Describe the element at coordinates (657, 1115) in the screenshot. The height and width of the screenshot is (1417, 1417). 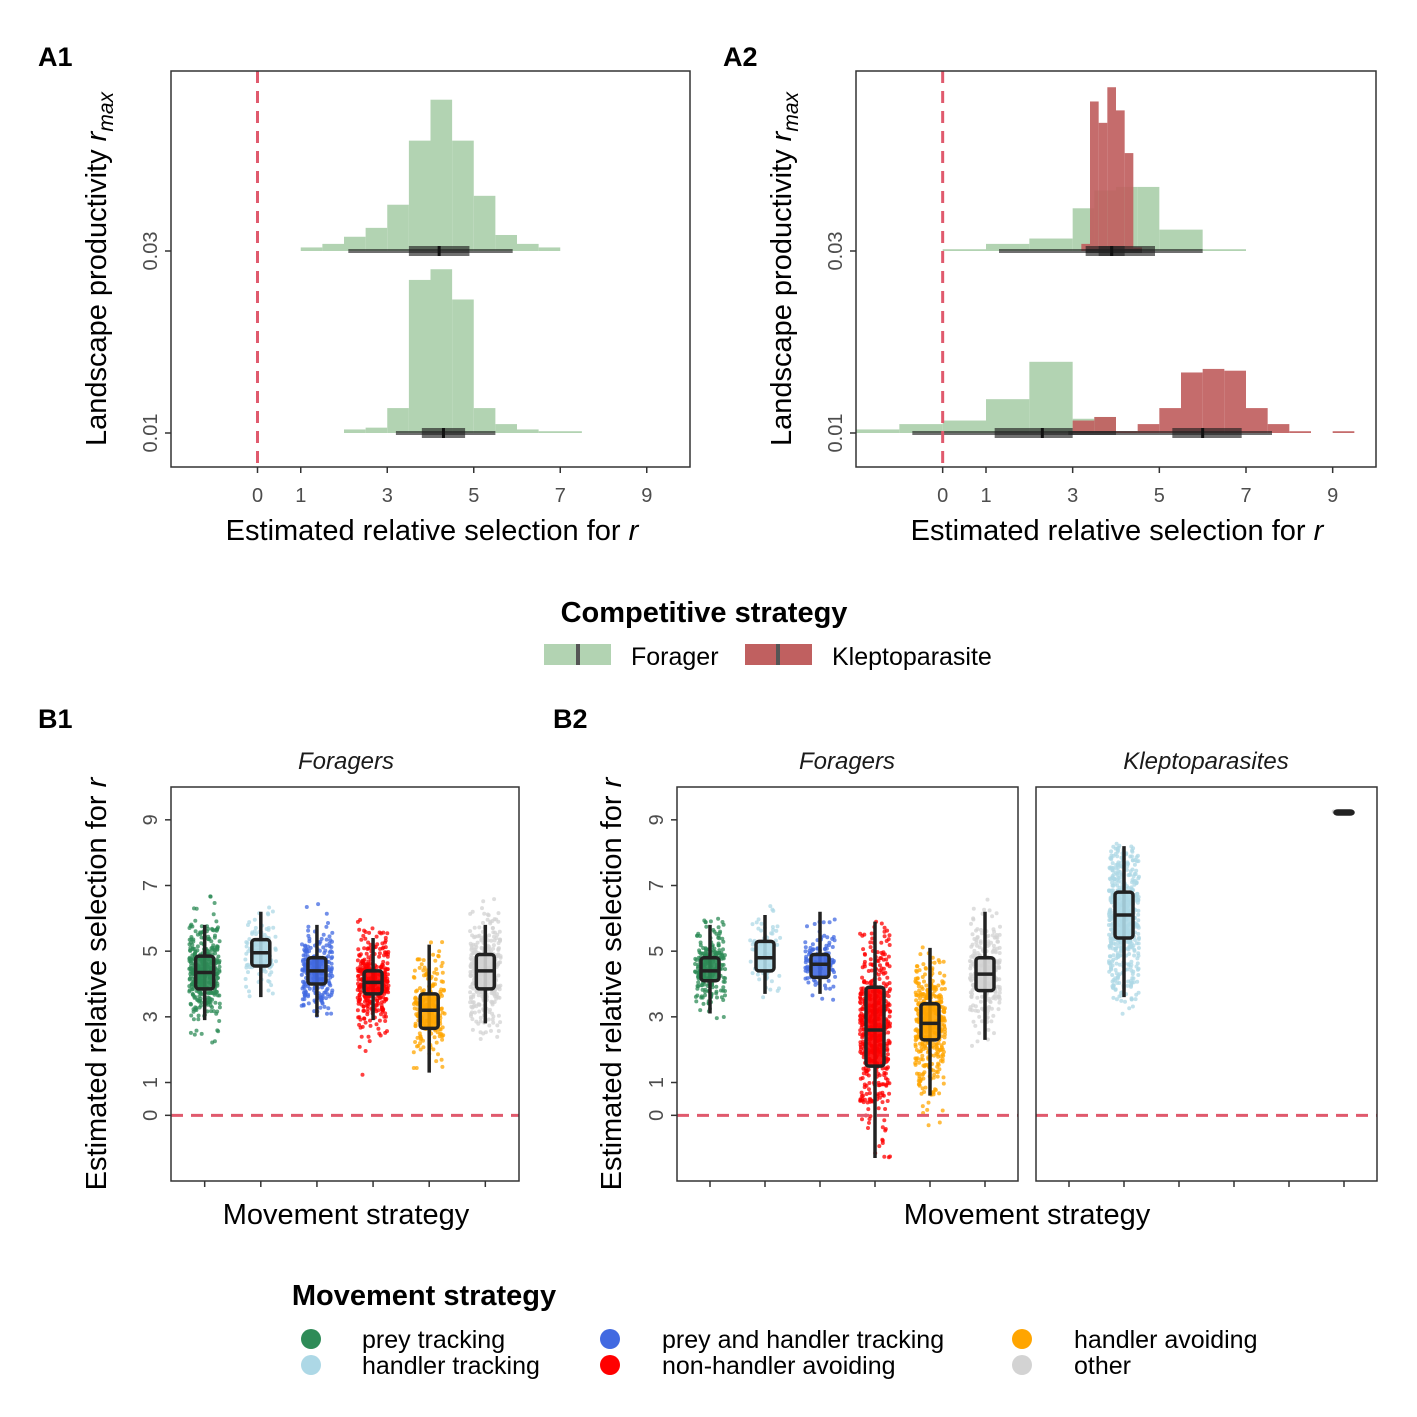
I see `b2-yticks-label-0: 0` at that location.